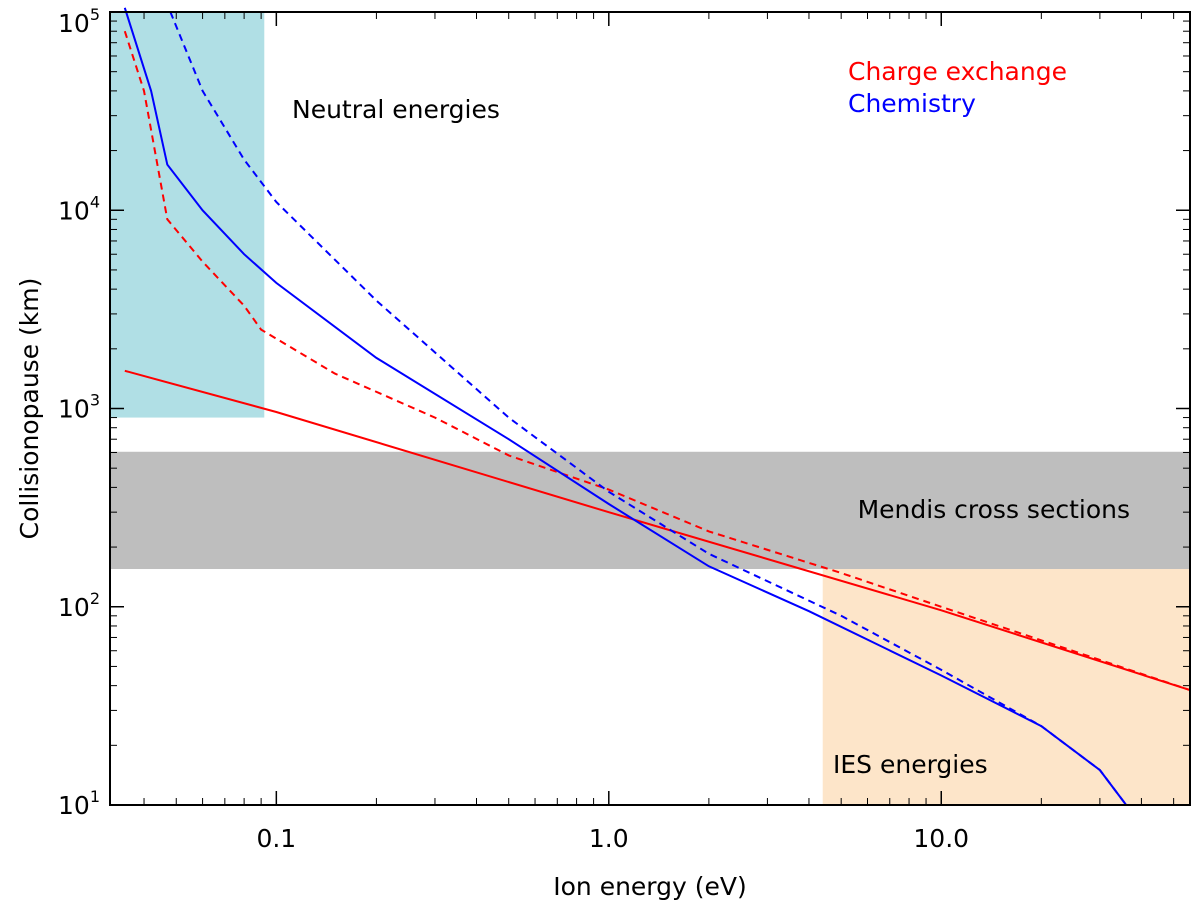  Describe the element at coordinates (79, 803) in the screenshot. I see `y-tick-label: 10¹` at that location.